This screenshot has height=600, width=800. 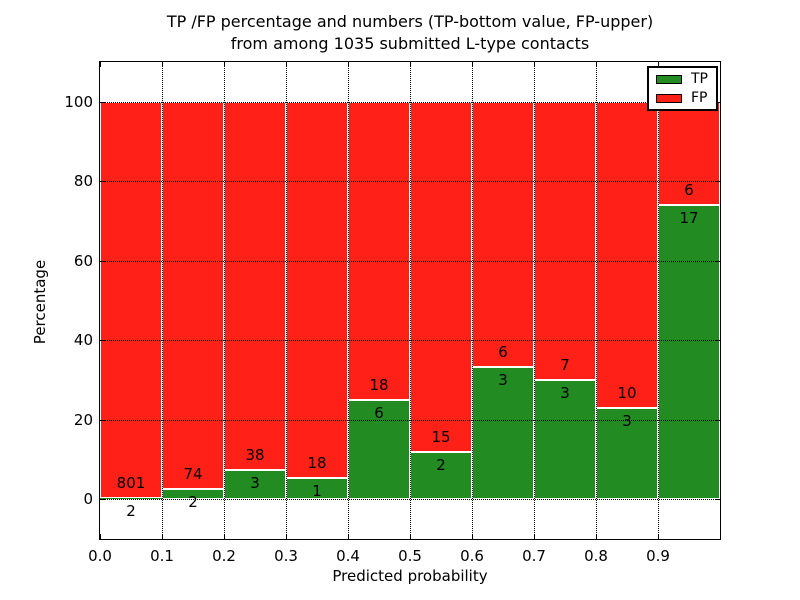 What do you see at coordinates (100, 556) in the screenshot?
I see `x-tick-label: 0.0` at bounding box center [100, 556].